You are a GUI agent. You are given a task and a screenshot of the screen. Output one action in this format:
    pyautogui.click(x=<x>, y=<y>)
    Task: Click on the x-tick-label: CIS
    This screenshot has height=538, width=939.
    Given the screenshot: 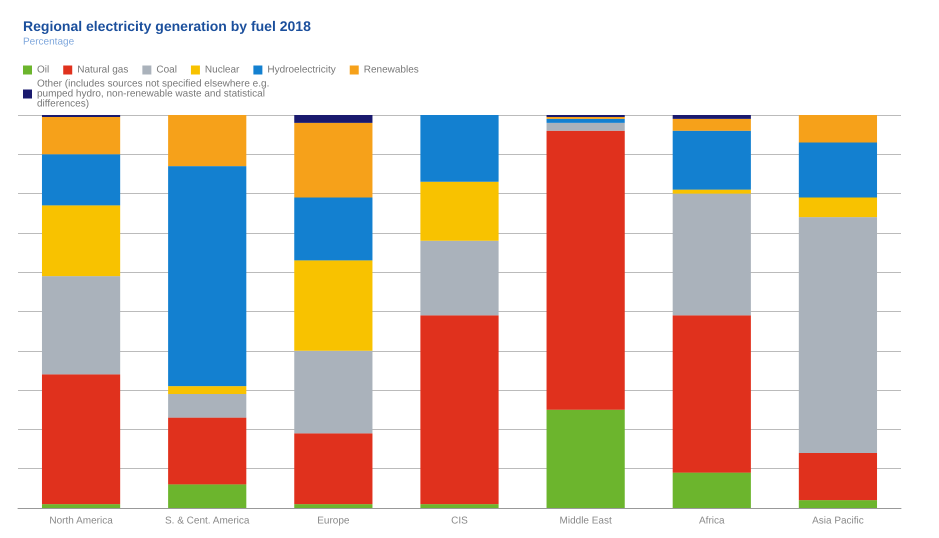 What is the action you would take?
    pyautogui.click(x=459, y=521)
    